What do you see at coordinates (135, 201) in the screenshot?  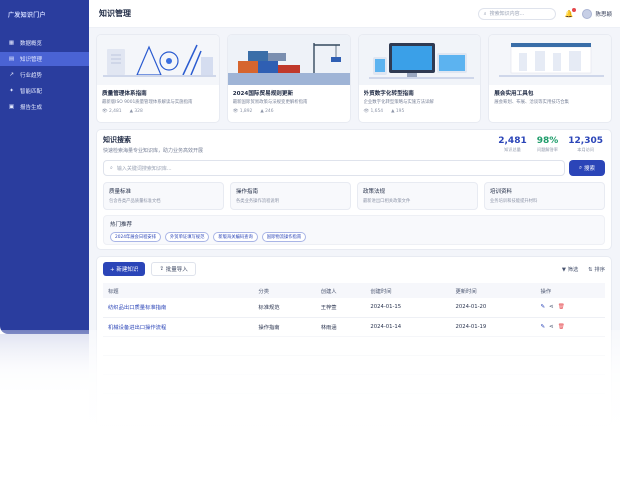 I see `category-desc: 包含各类产品质量标准文档` at bounding box center [135, 201].